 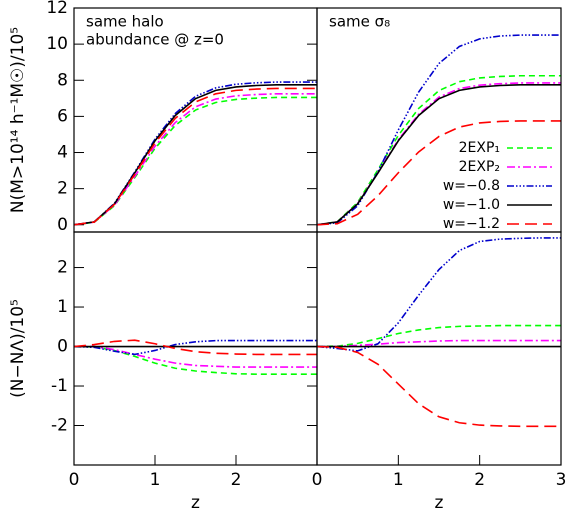 I want to click on legend-label: w=−0.8, so click(x=471, y=186).